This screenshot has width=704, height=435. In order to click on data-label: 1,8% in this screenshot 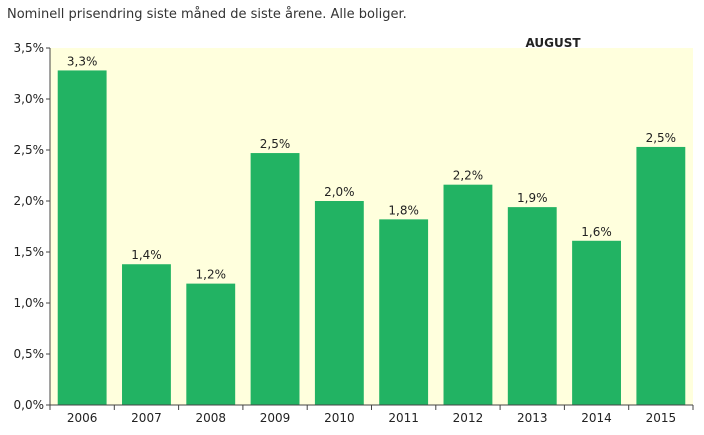, I will do `click(403, 210)`.